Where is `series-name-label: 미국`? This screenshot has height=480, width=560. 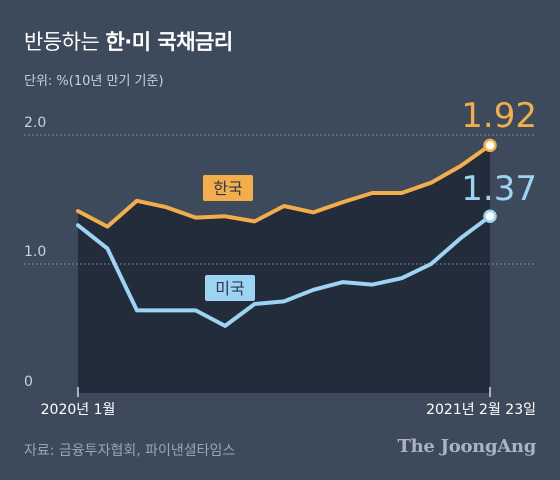
series-name-label: 미국 is located at coordinates (229, 288).